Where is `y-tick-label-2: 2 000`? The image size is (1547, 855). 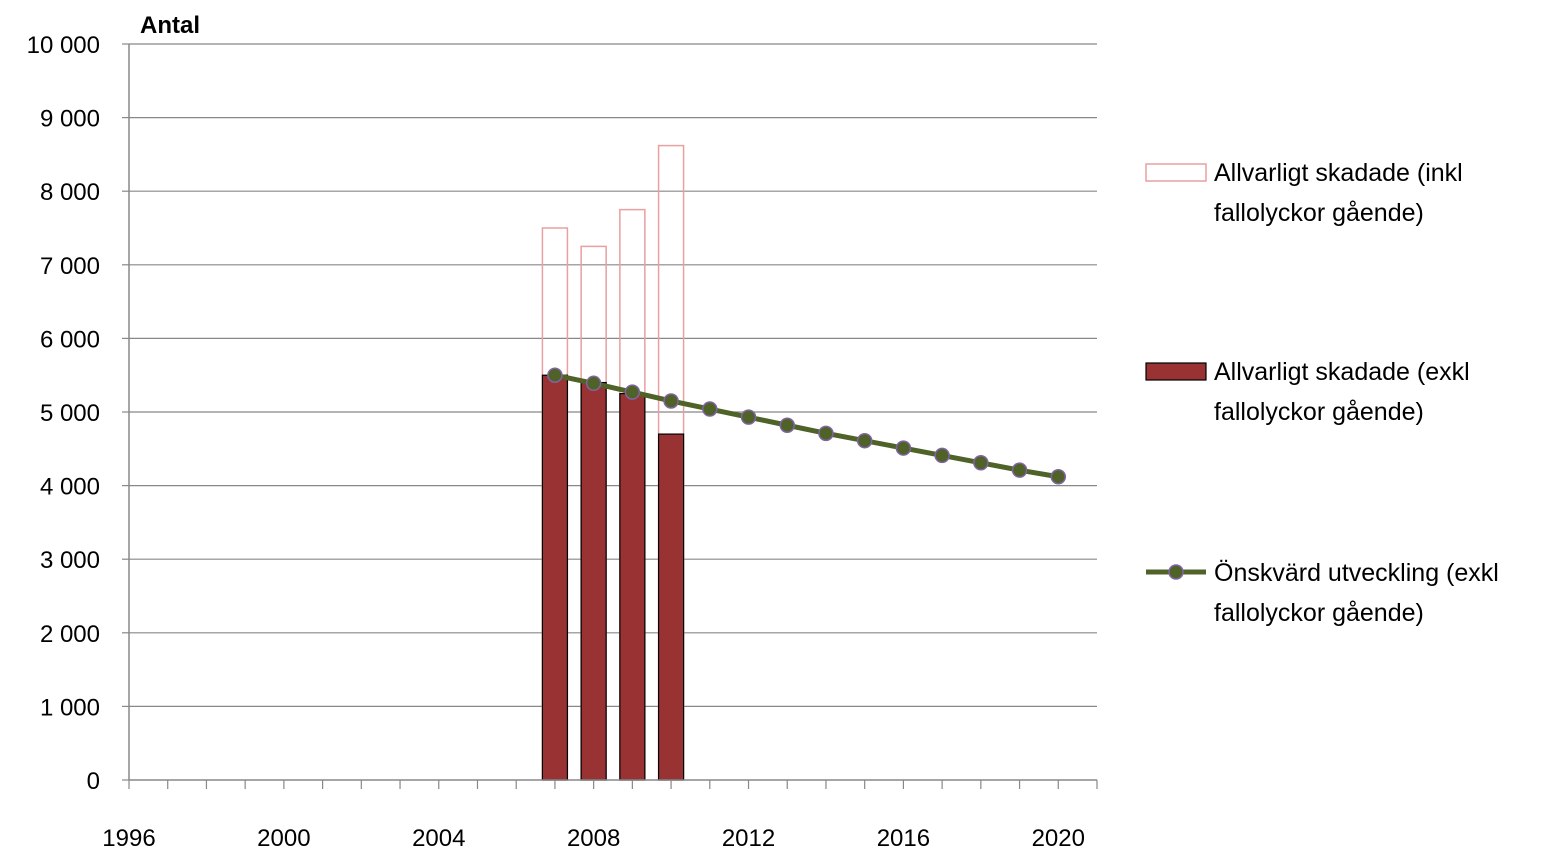
y-tick-label-2: 2 000 is located at coordinates (70, 634).